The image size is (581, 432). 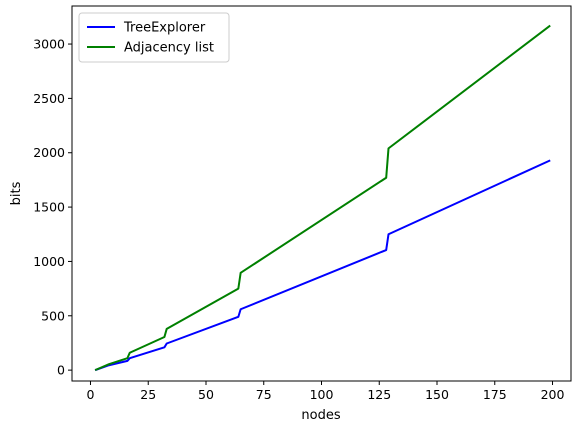 What do you see at coordinates (49, 261) in the screenshot?
I see `y-tick-label: 1000` at bounding box center [49, 261].